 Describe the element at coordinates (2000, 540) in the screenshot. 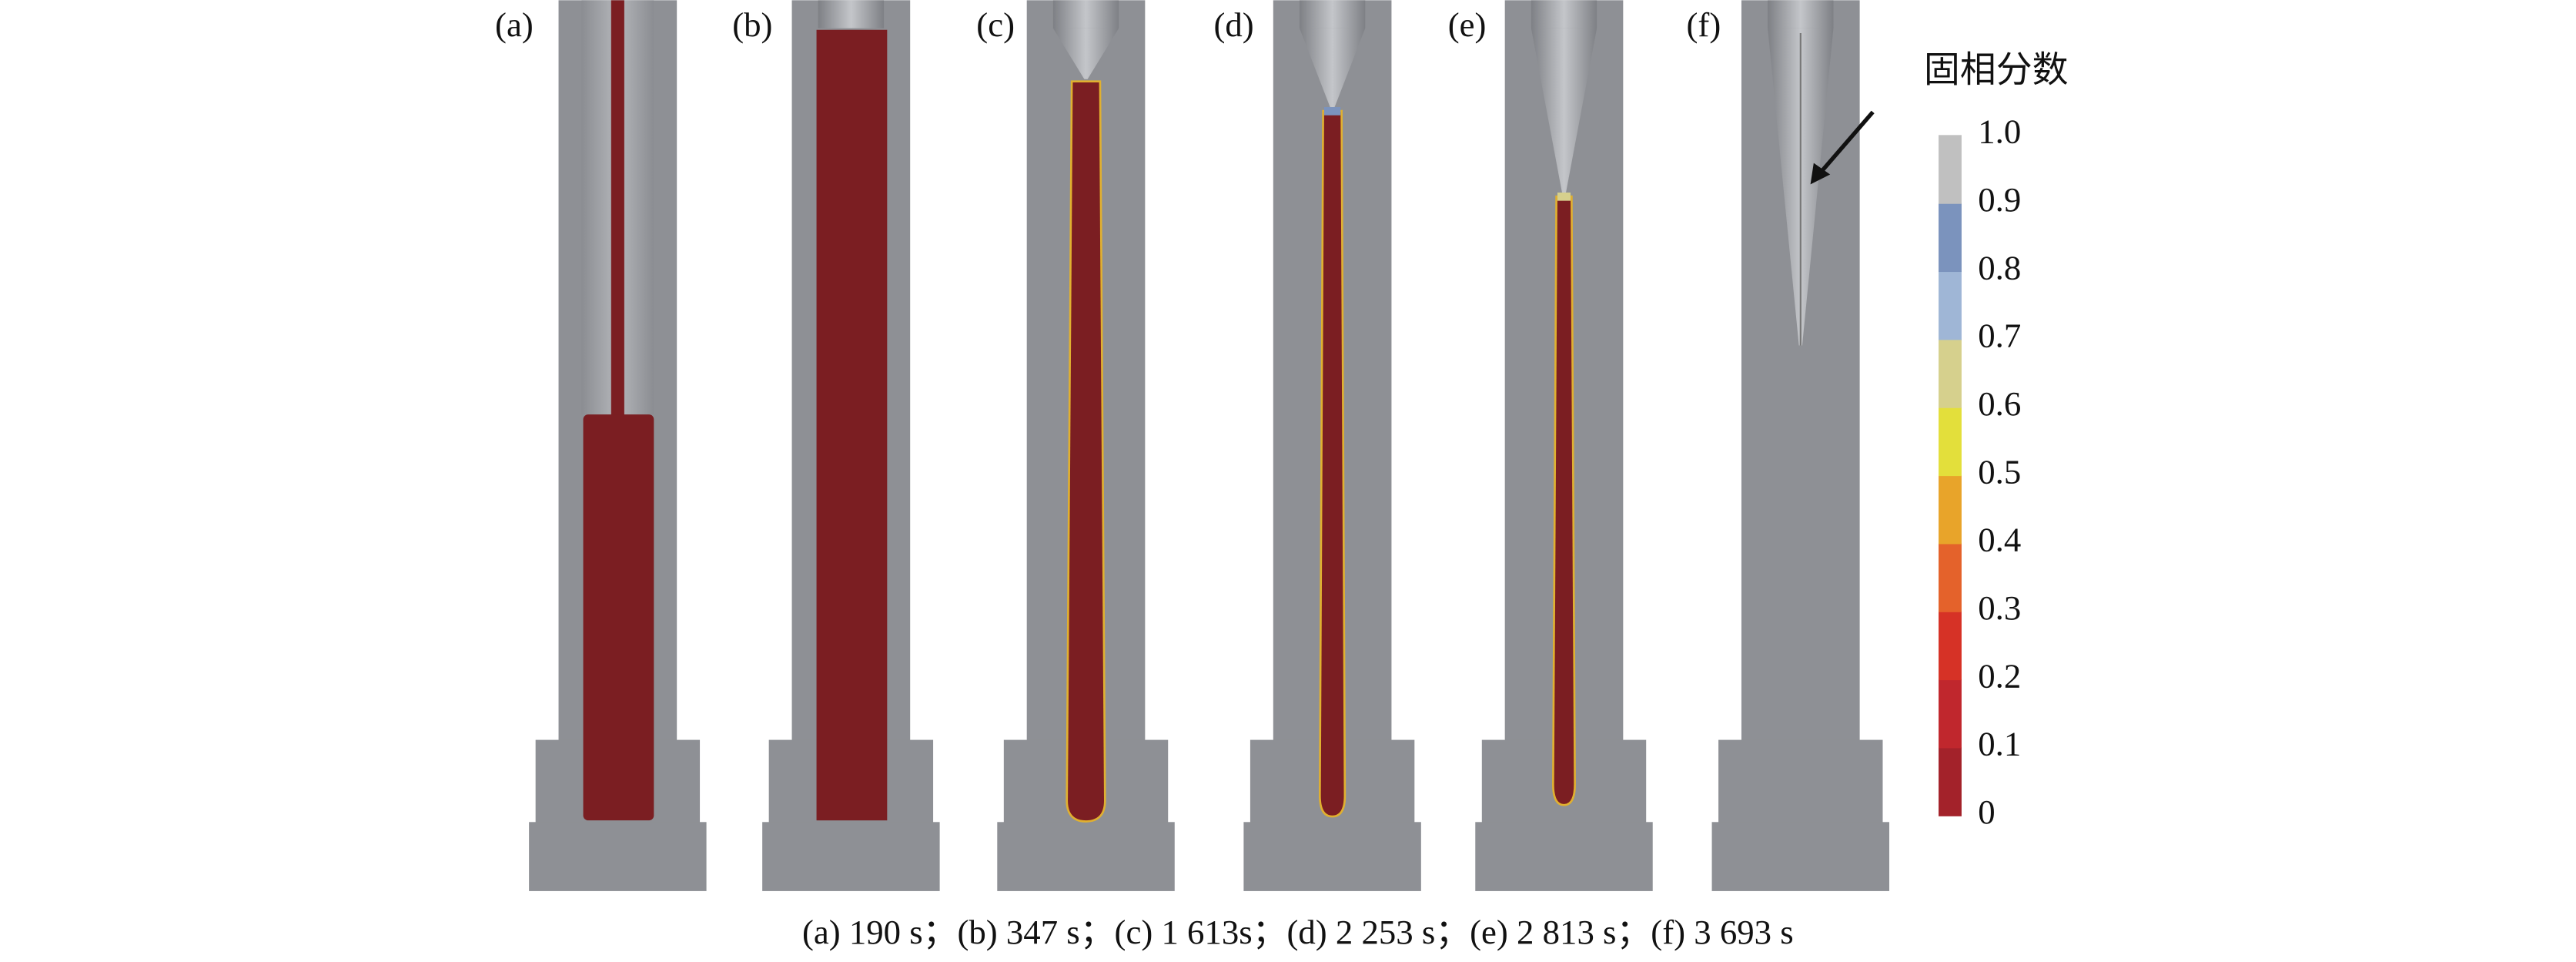

I see `colorbar-tick-label: 0.4` at that location.